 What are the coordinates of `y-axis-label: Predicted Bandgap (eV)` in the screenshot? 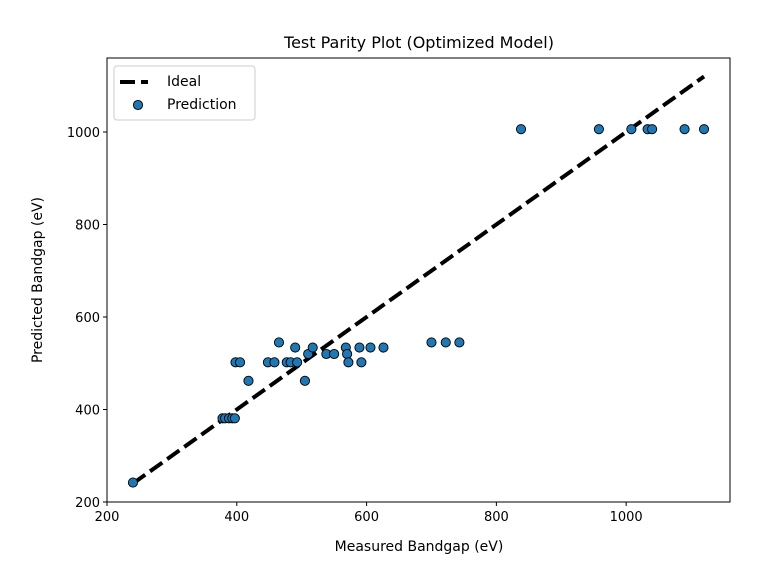 It's located at (38, 280).